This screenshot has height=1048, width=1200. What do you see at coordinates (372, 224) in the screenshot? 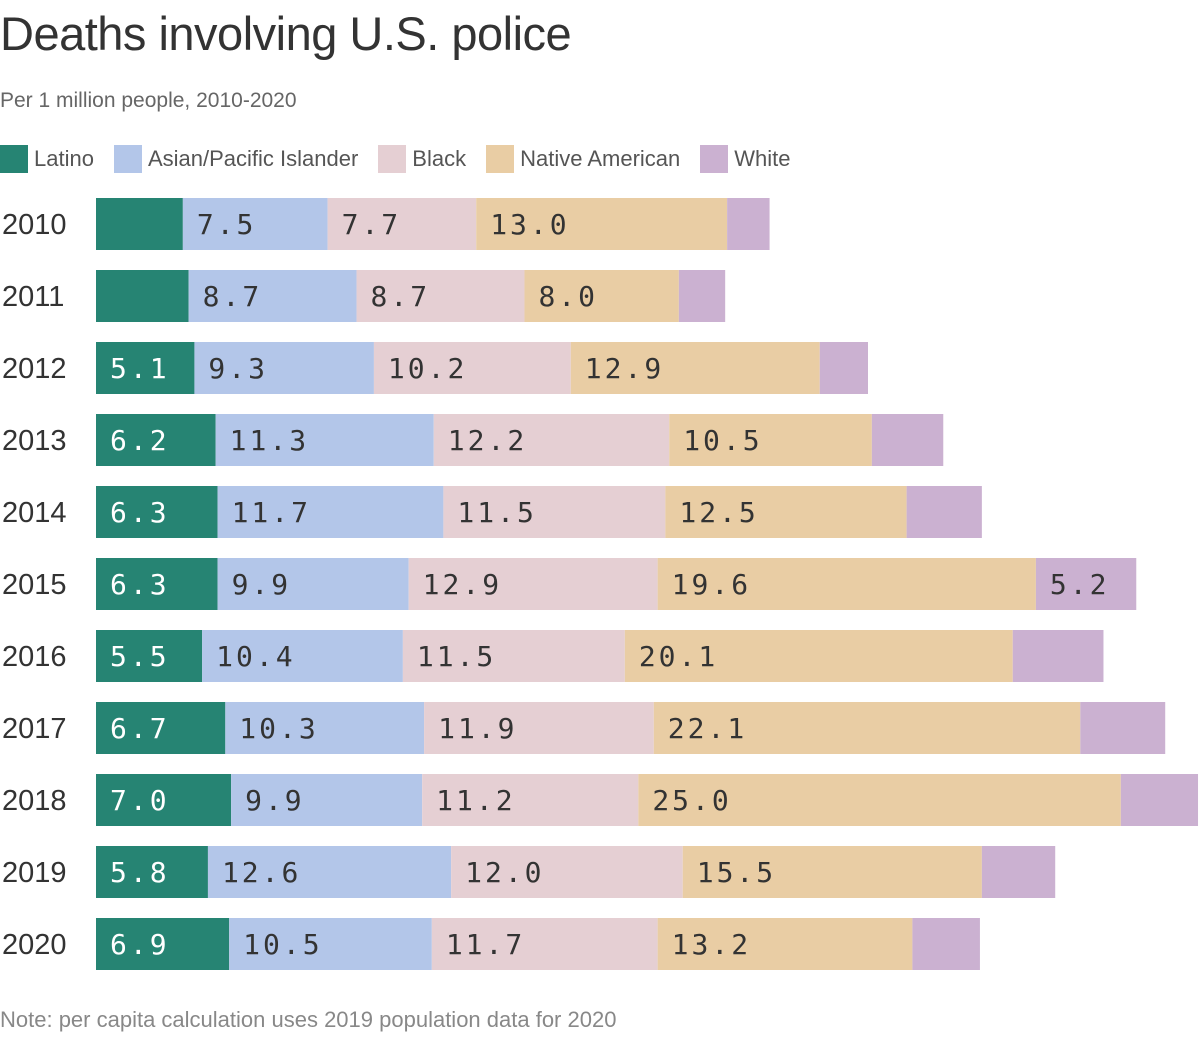
I see `data-label: 7.7` at bounding box center [372, 224].